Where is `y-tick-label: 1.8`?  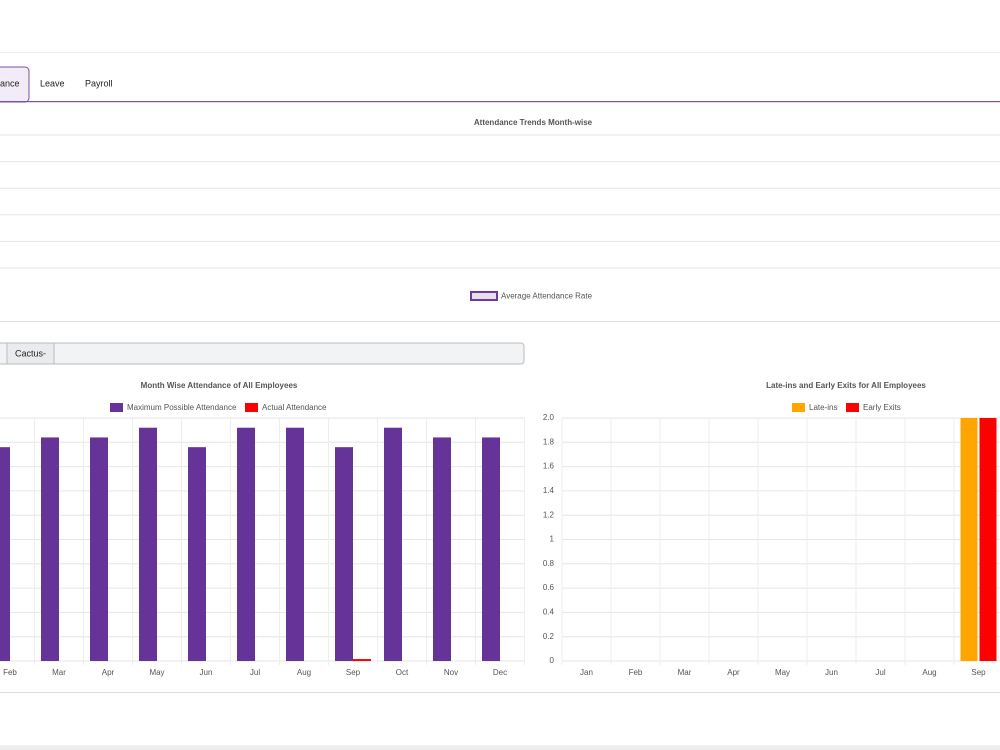
y-tick-label: 1.8 is located at coordinates (549, 441).